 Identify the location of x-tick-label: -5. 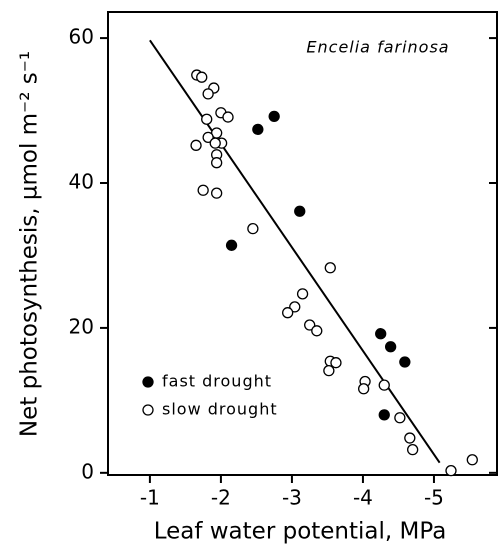
(434, 498).